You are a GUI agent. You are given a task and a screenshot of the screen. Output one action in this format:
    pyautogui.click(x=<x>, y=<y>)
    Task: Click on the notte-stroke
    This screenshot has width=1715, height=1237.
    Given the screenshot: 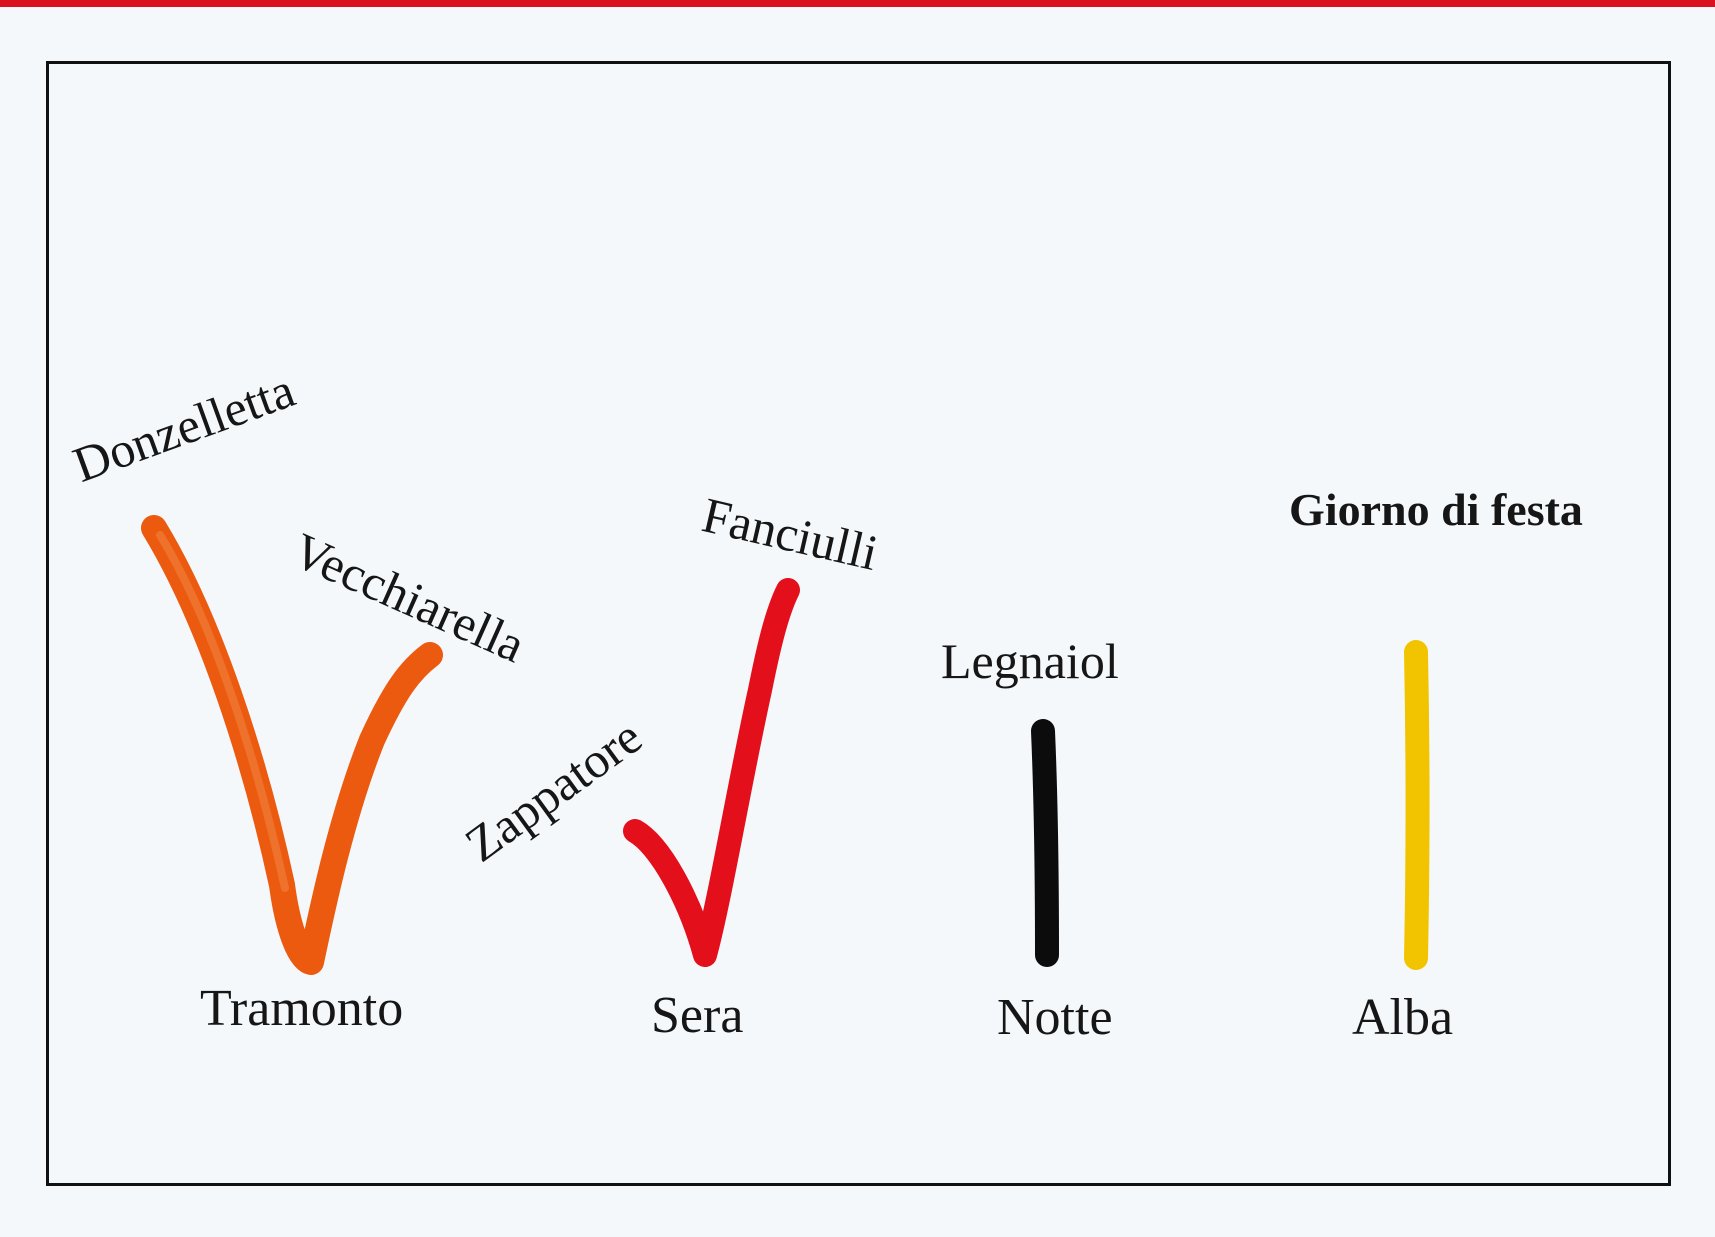 What is the action you would take?
    pyautogui.click(x=1045, y=843)
    